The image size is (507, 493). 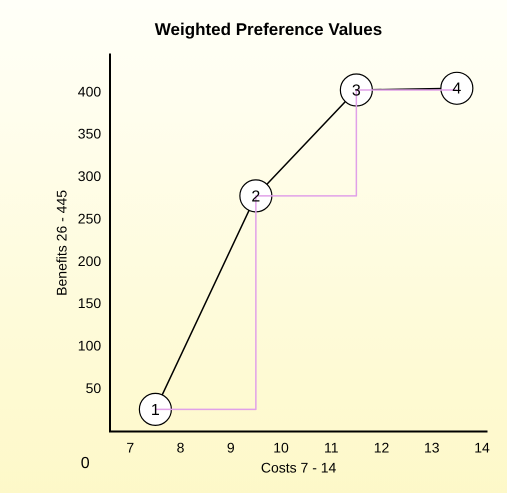 I want to click on y-tick-label: 200, so click(x=90, y=260).